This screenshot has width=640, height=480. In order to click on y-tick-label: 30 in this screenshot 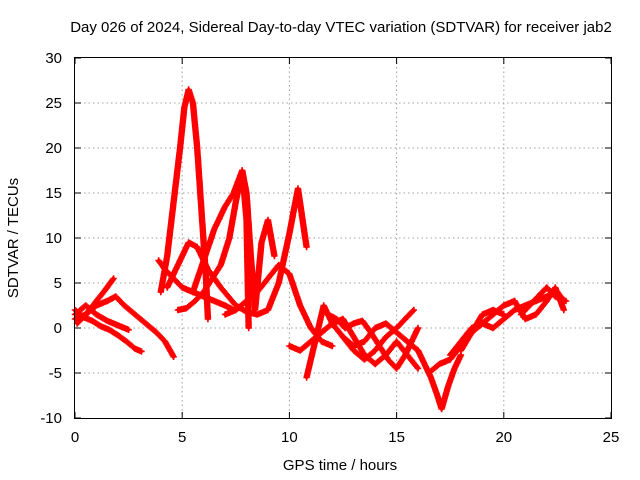, I will do `click(53, 58)`.